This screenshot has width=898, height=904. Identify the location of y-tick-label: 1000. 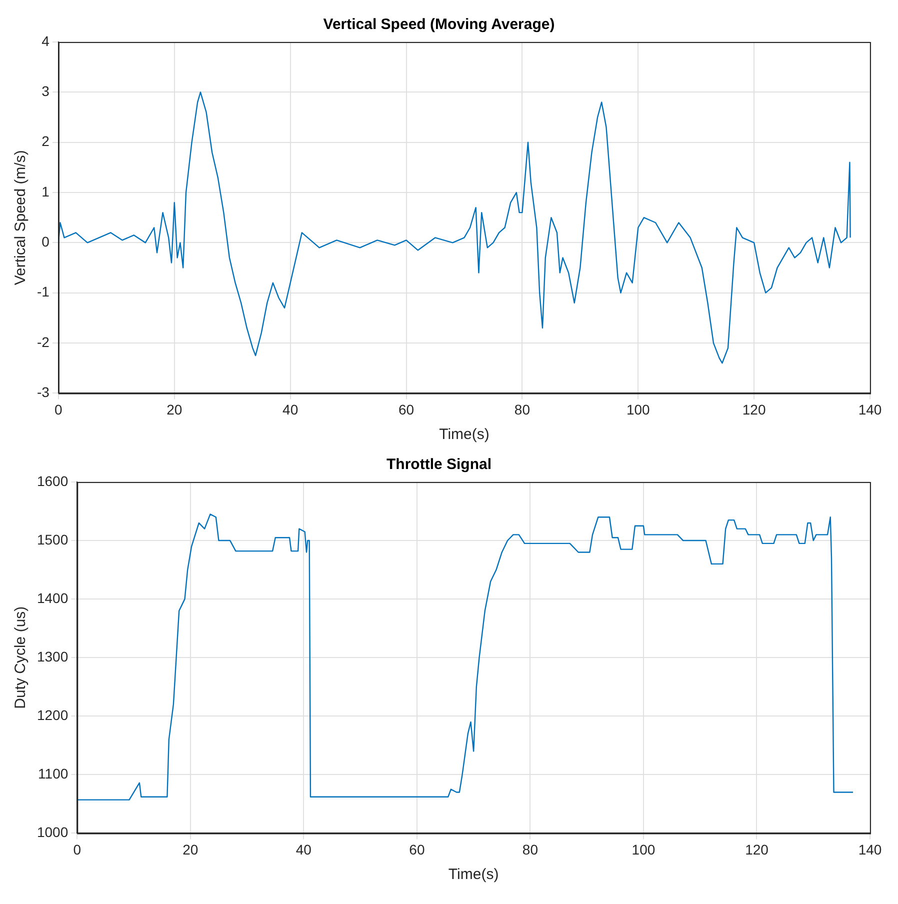
(52, 832).